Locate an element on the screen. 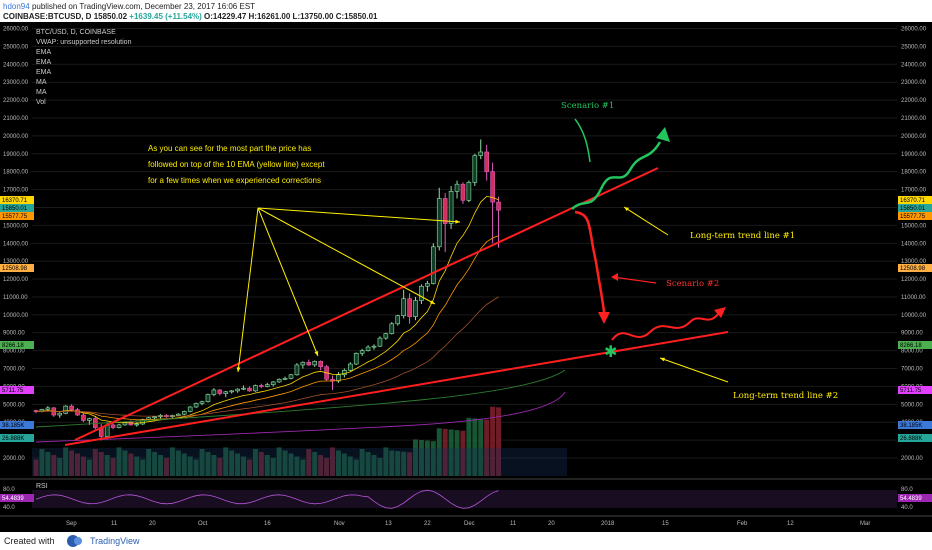  time-axis: Sep 11 20 Oct 16 Nov 13 22 Dec 11 20 2018 15 Feb 12 Mar is located at coordinates (466, 521).